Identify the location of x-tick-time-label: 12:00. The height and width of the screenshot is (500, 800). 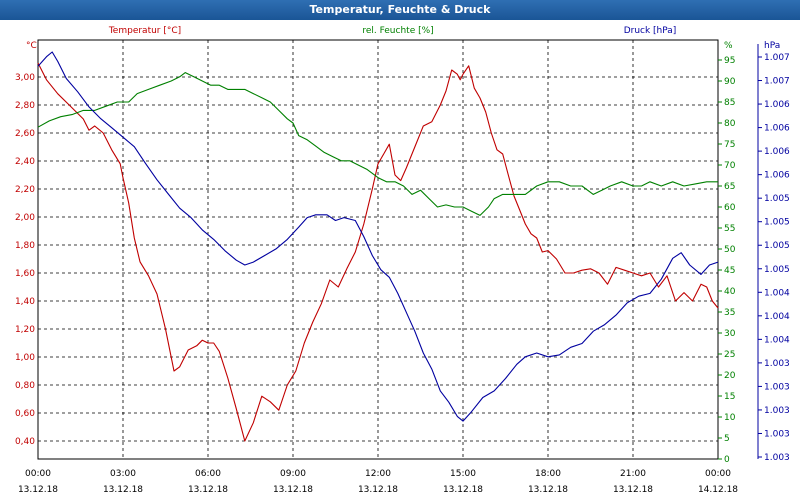
(378, 474).